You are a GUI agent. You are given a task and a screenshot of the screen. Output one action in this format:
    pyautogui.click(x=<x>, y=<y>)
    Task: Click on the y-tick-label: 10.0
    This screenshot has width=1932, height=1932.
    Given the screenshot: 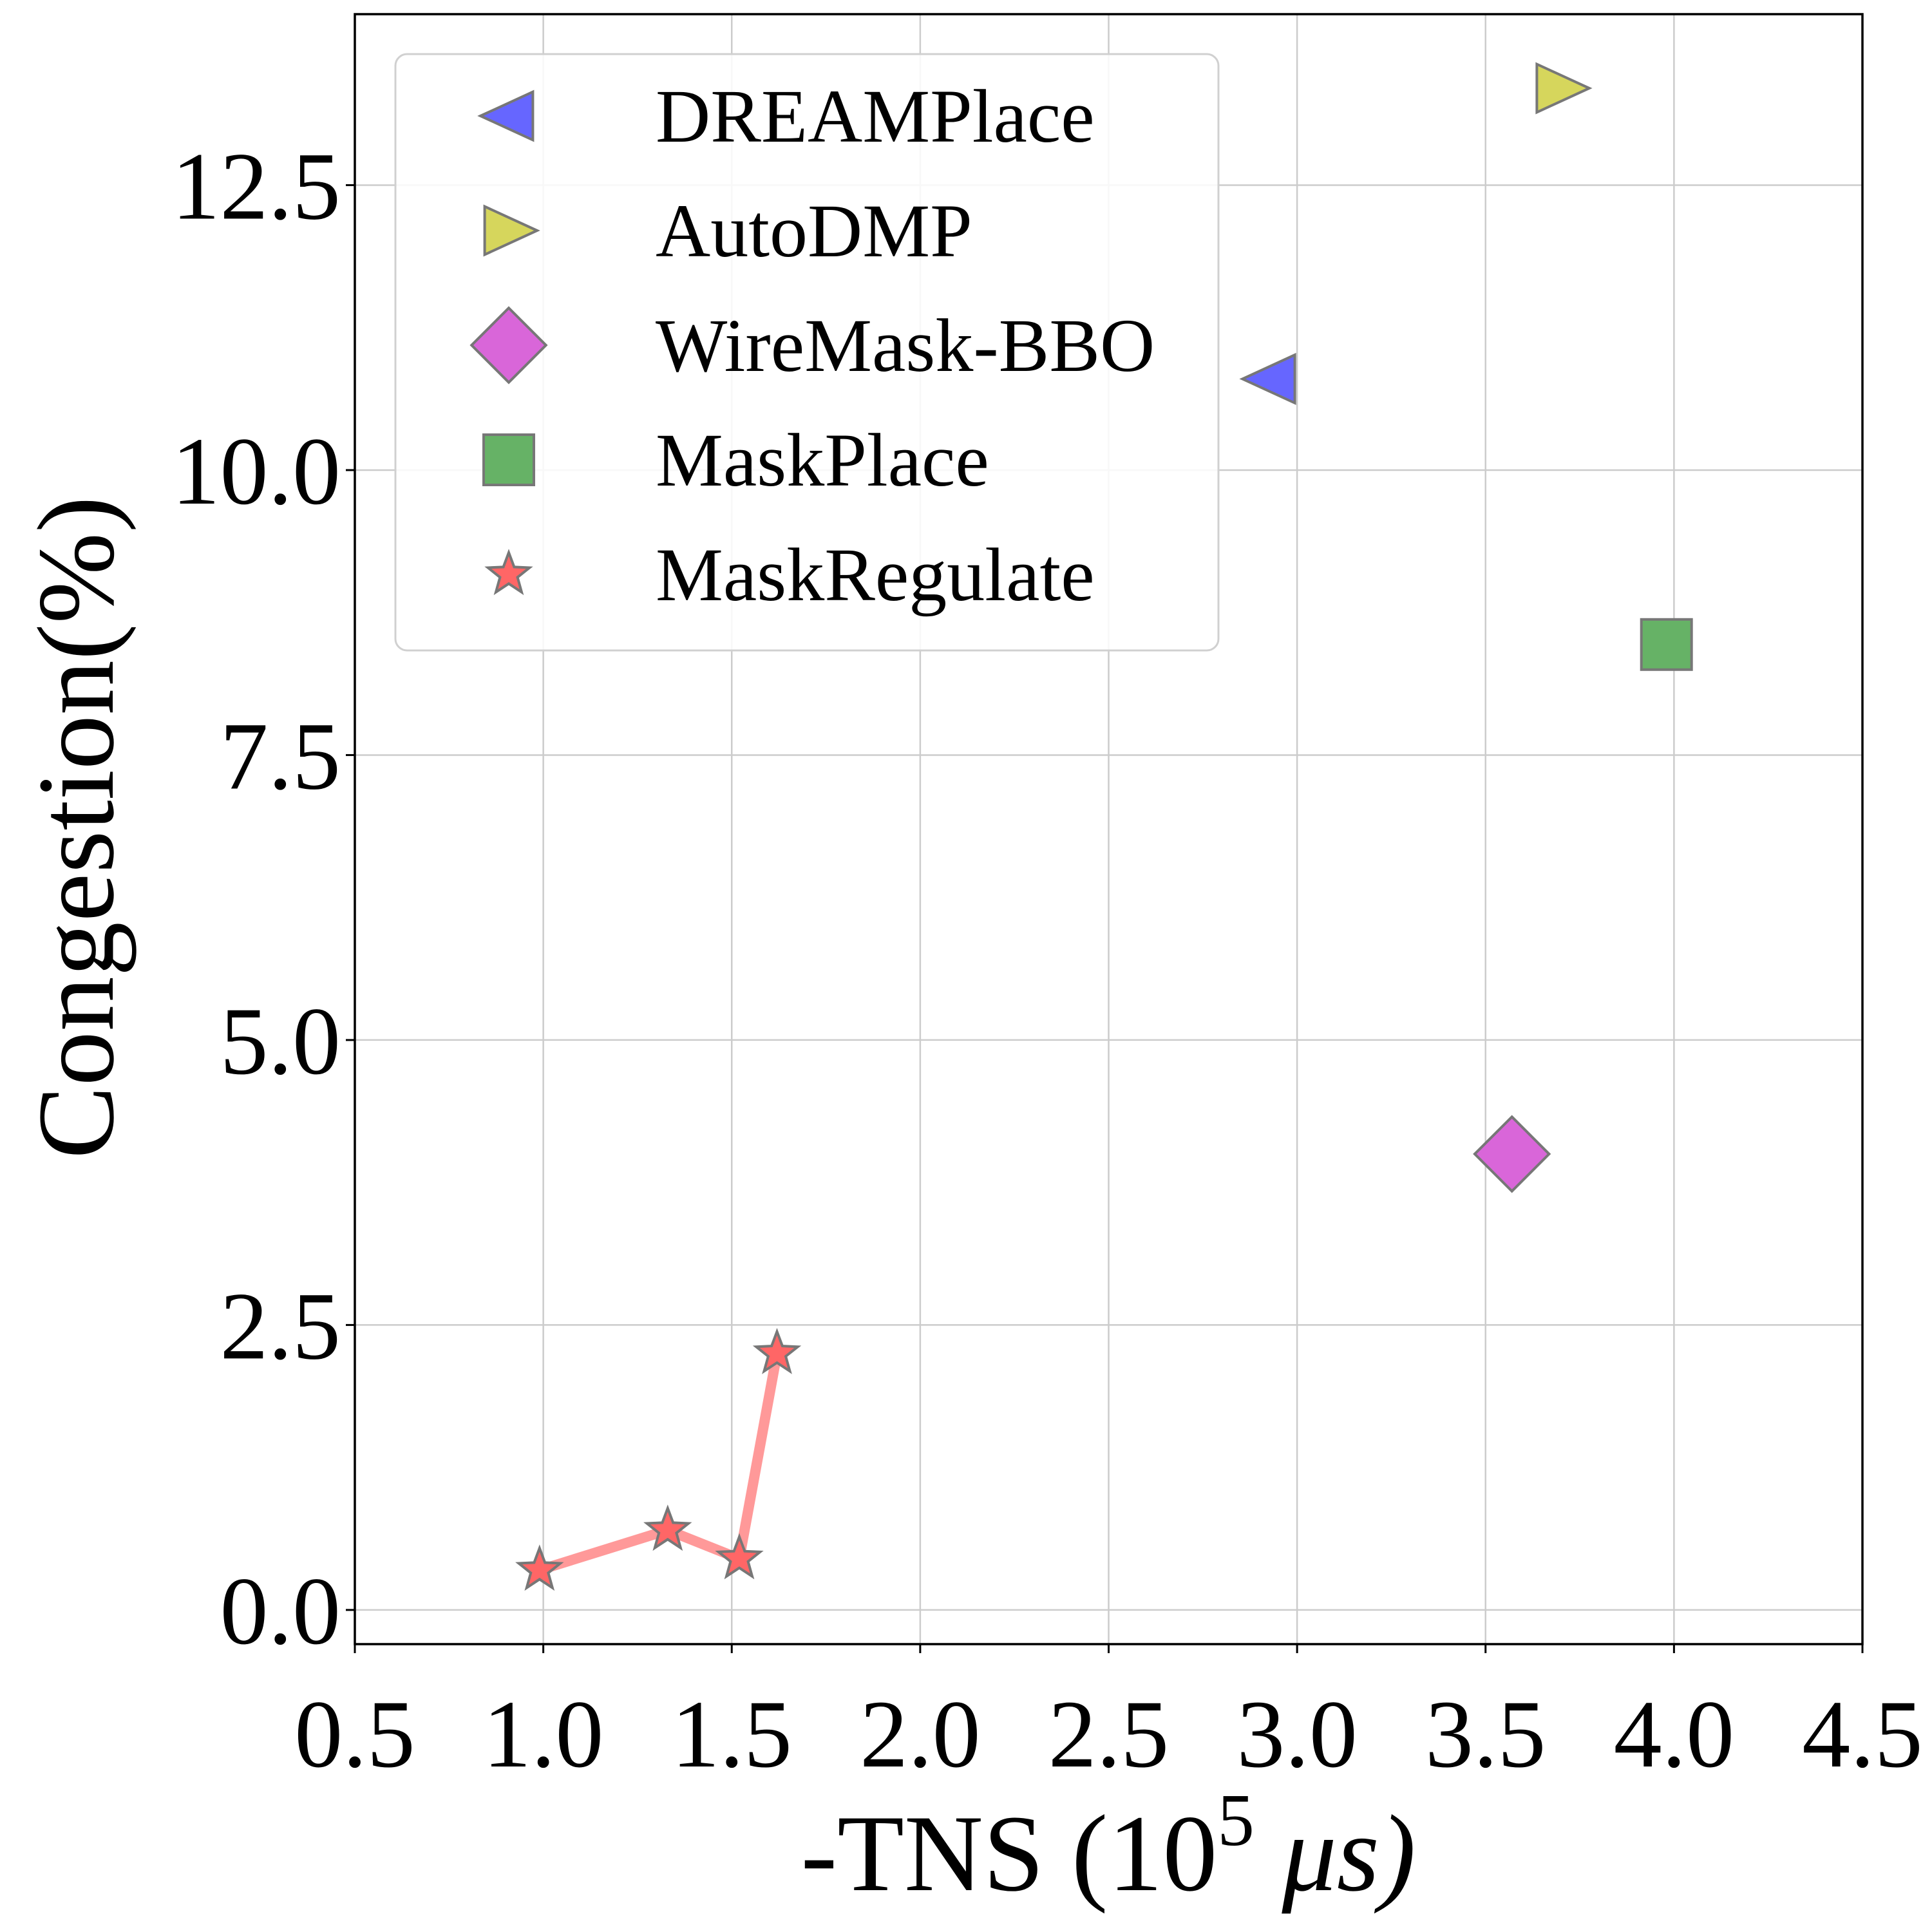 What is the action you would take?
    pyautogui.click(x=256, y=471)
    